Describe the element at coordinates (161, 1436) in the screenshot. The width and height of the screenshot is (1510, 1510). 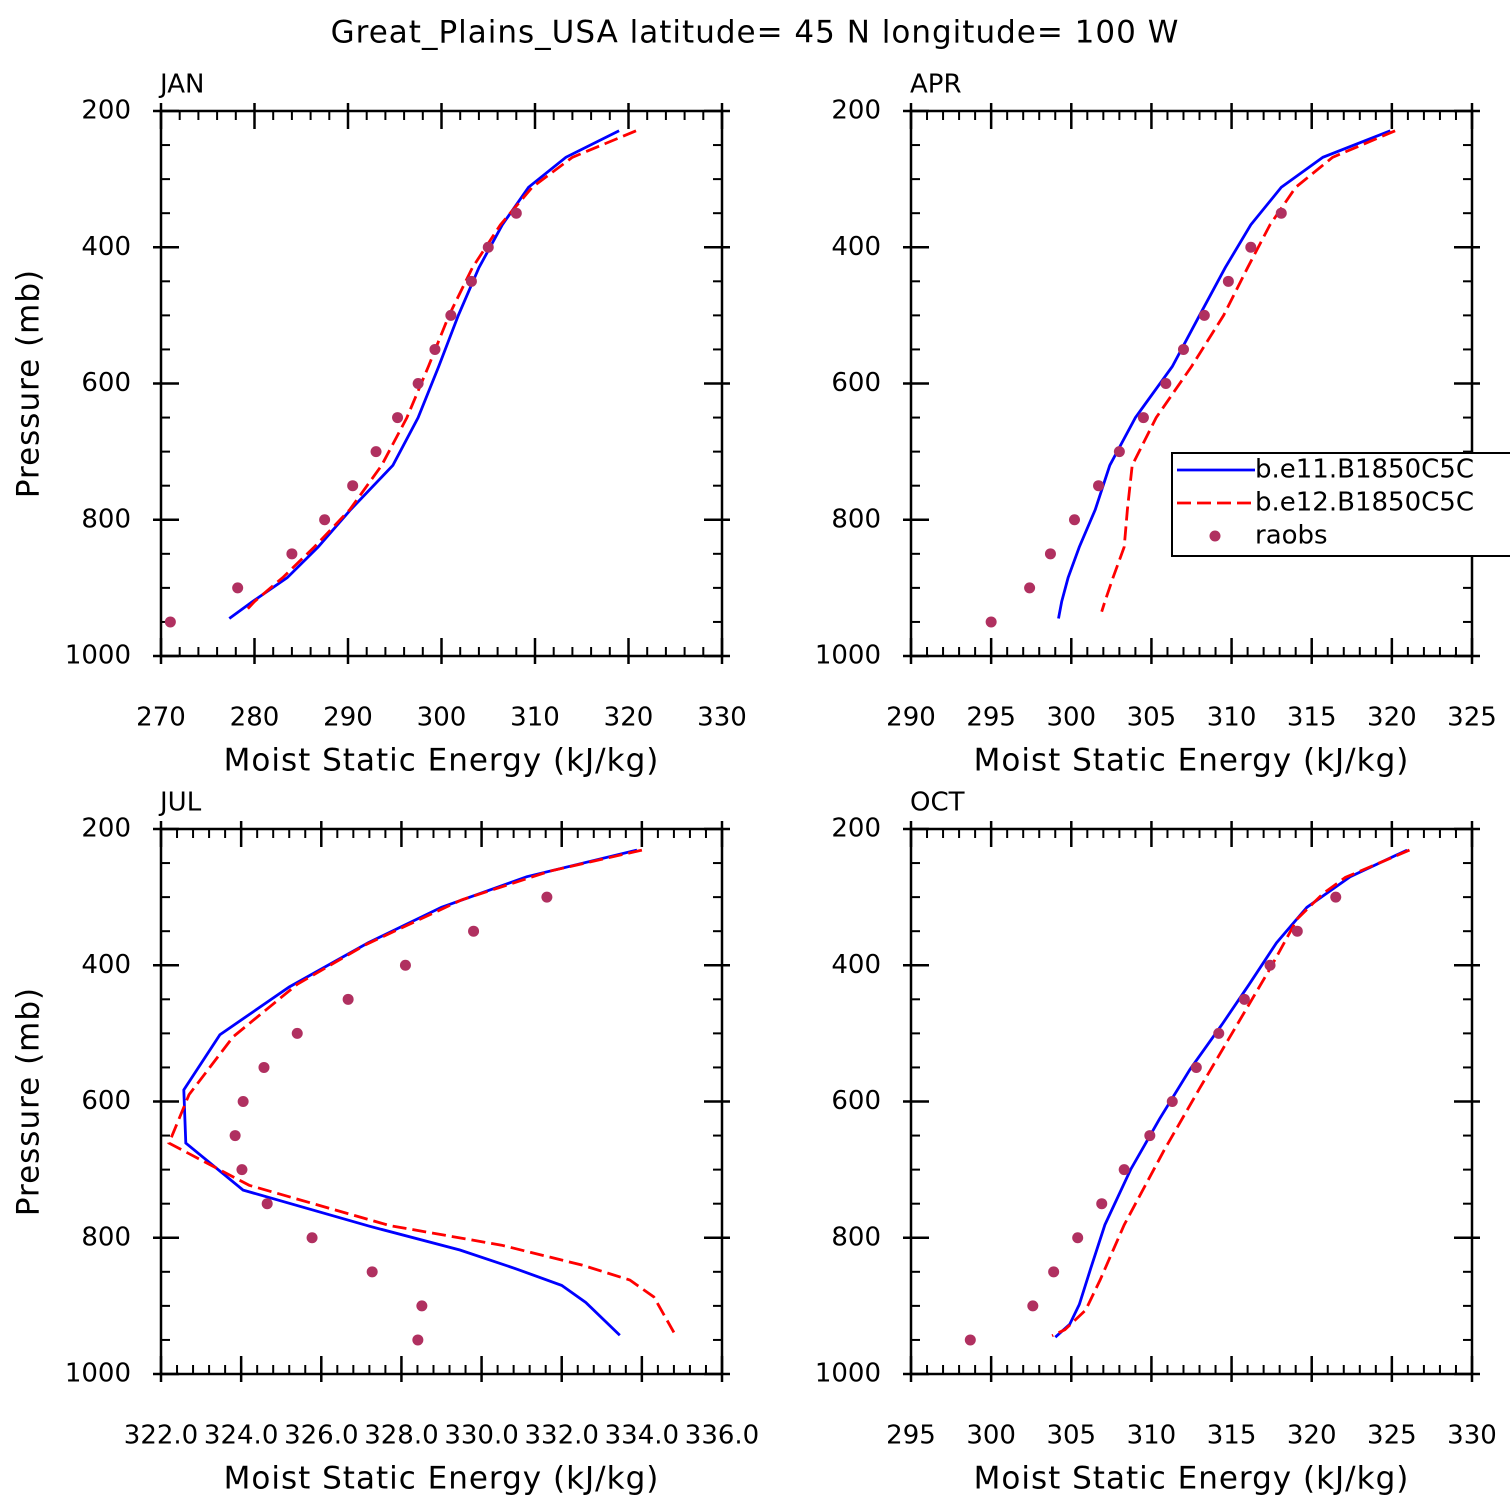
I see `x-tick-label: 322.0` at that location.